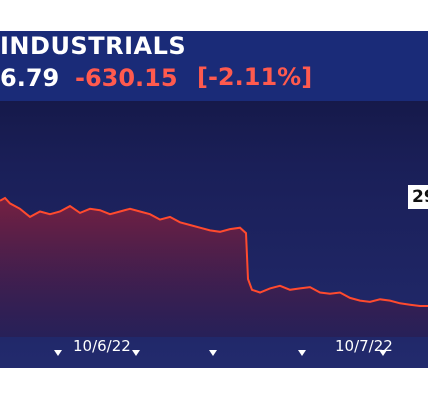  I want to click on date-label: 10/6/22, so click(102, 346).